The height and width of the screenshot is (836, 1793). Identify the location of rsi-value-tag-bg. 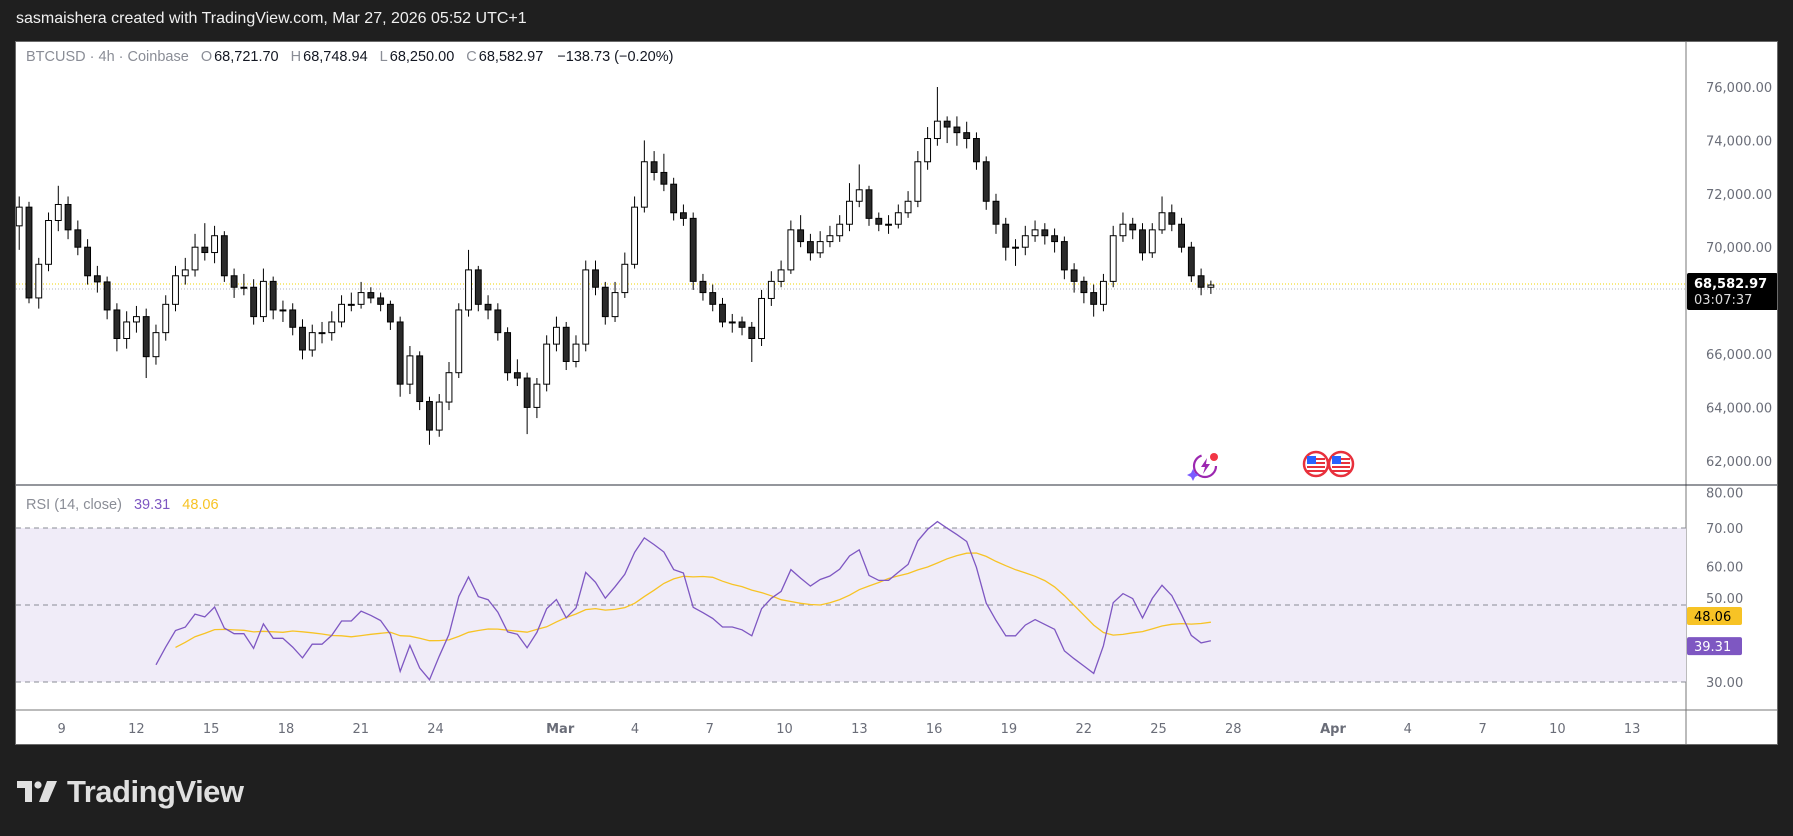
(1714, 646).